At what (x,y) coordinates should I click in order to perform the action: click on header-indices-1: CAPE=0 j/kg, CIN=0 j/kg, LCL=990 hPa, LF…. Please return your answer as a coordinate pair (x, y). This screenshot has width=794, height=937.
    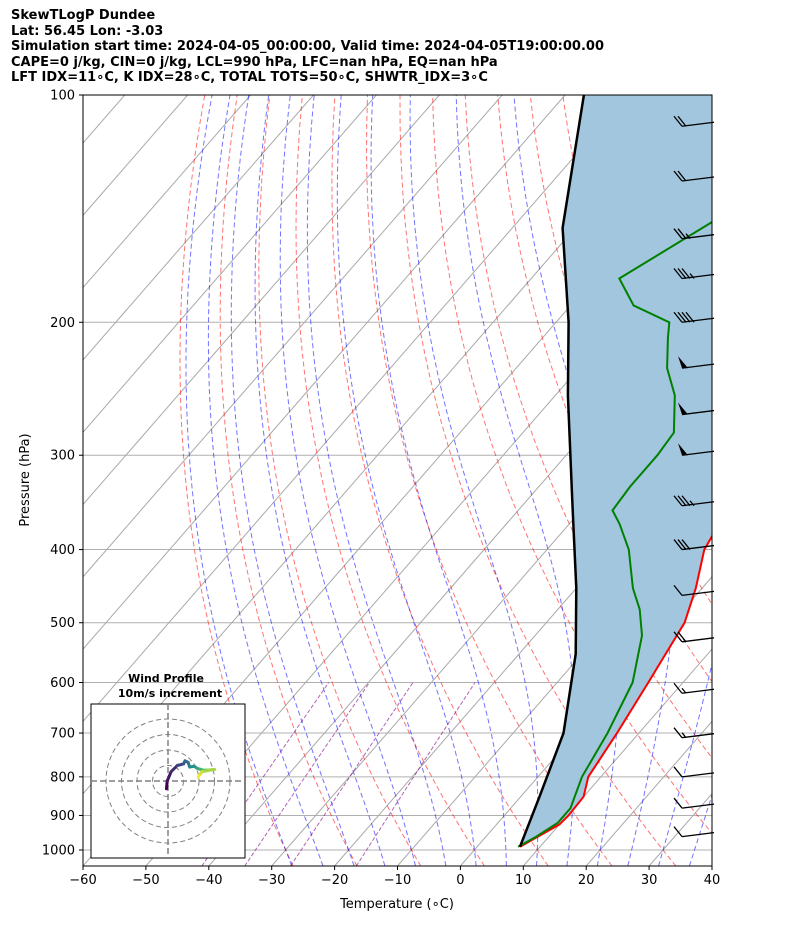
    Looking at the image, I should click on (254, 62).